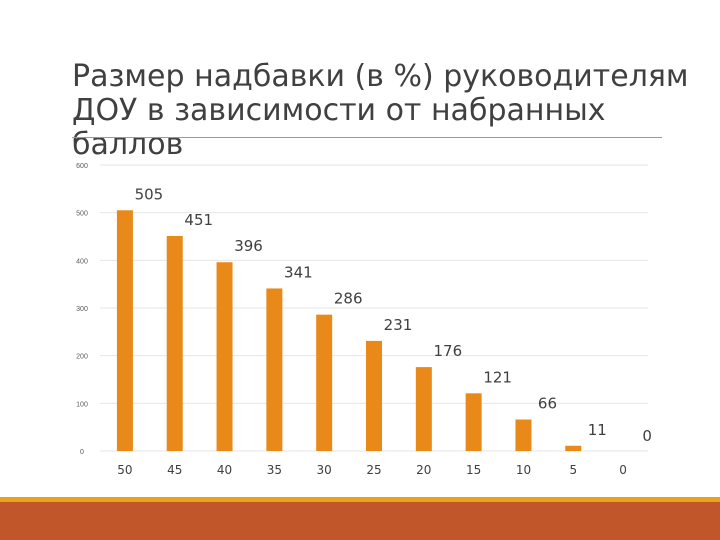 The height and width of the screenshot is (540, 720). I want to click on footer-band, so click(360, 521).